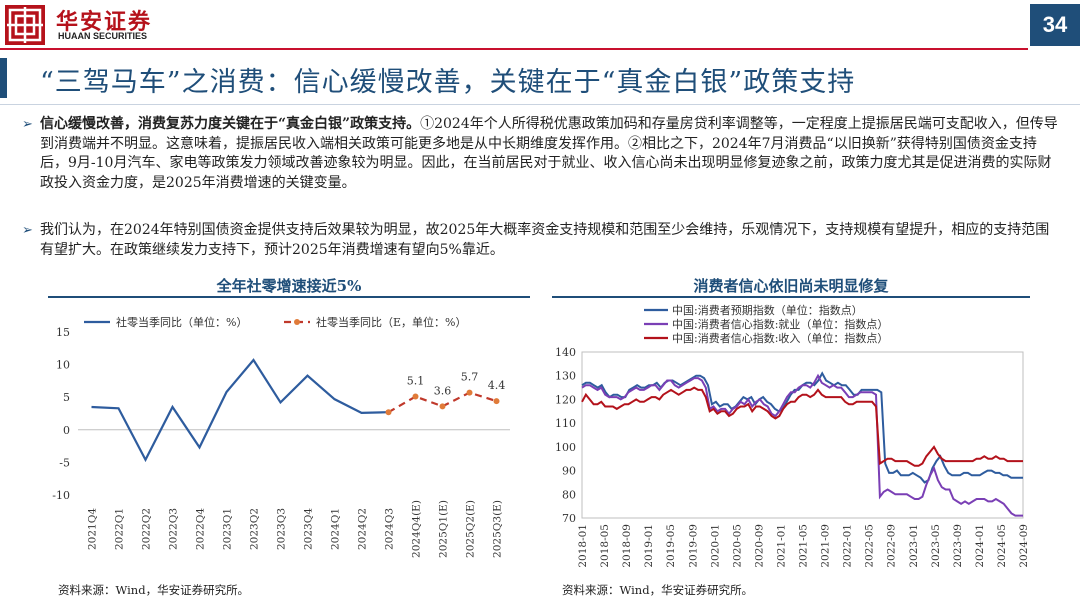  I want to click on y-tick-label: 15, so click(63, 332).